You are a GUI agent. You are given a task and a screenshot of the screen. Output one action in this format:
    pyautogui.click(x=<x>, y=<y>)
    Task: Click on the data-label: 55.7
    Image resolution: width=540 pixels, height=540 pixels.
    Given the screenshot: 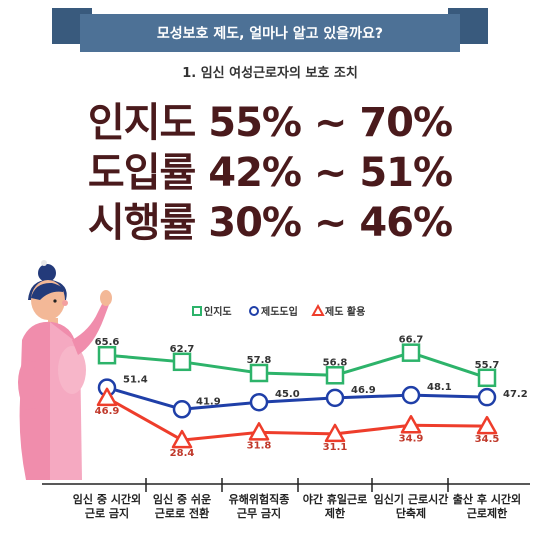 What is the action you would take?
    pyautogui.click(x=487, y=365)
    